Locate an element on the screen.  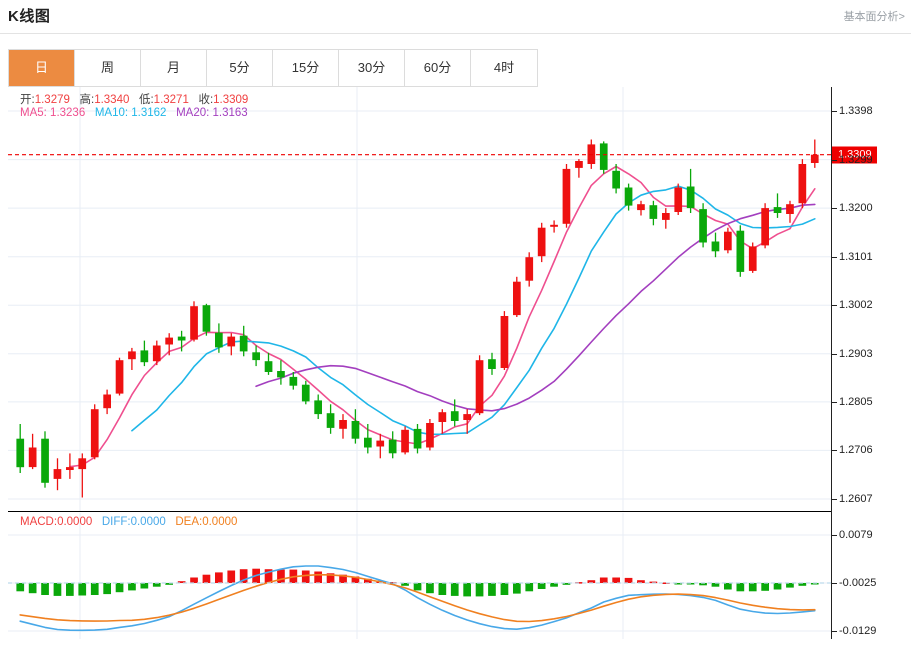
page-title: K线图 is located at coordinates (29, 16).